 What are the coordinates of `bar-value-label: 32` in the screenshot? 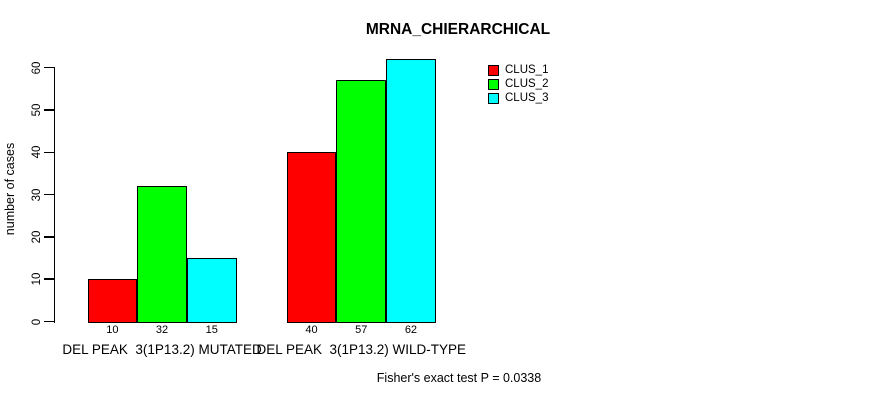 It's located at (162, 330).